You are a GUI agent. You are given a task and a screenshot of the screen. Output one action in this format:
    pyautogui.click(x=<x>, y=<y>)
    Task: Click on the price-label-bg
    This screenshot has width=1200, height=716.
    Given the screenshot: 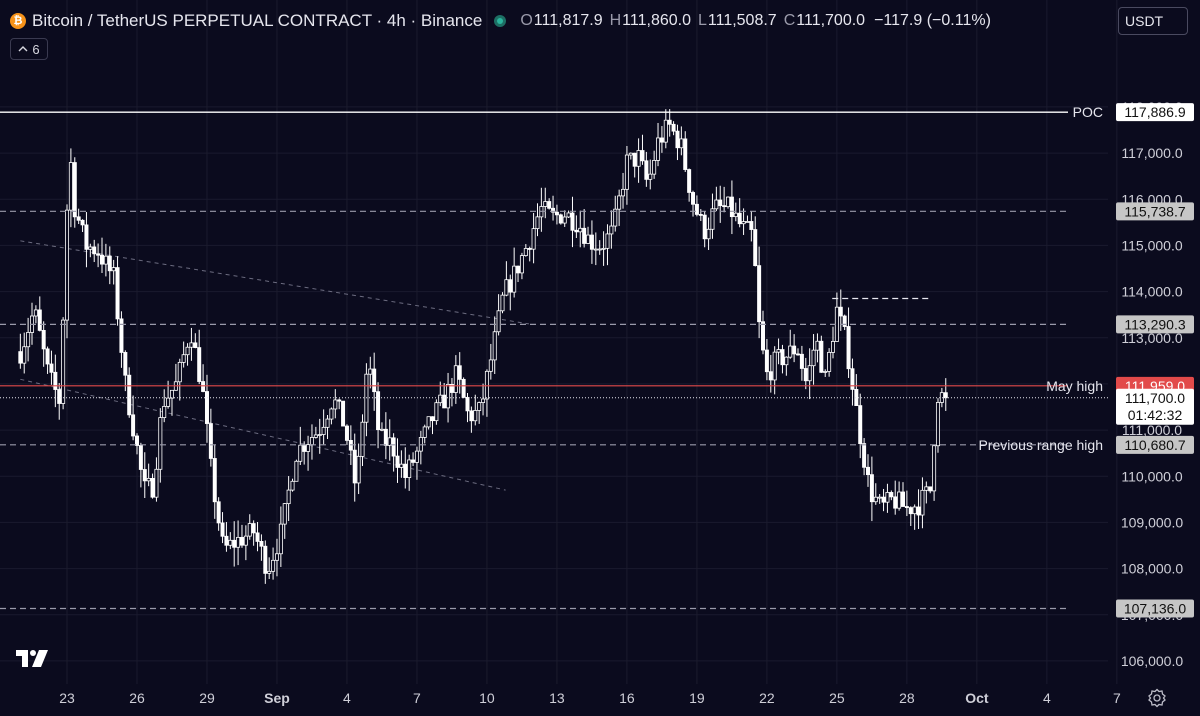 What is the action you would take?
    pyautogui.click(x=1155, y=324)
    